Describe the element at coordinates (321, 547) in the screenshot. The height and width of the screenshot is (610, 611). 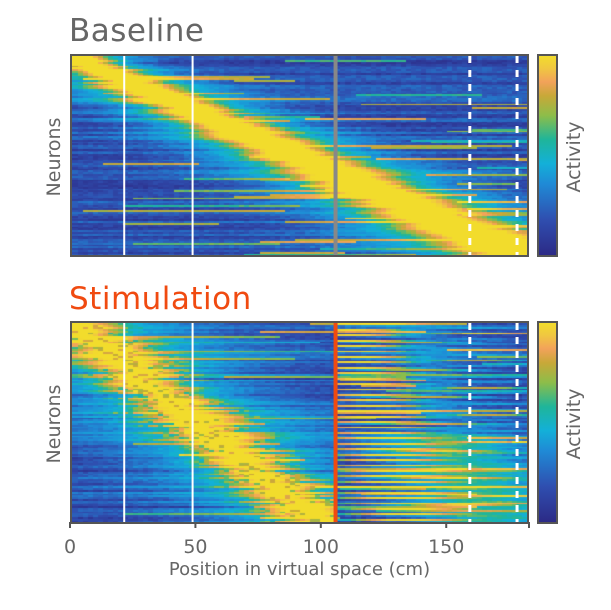
I see `x-tick-label: 100` at that location.